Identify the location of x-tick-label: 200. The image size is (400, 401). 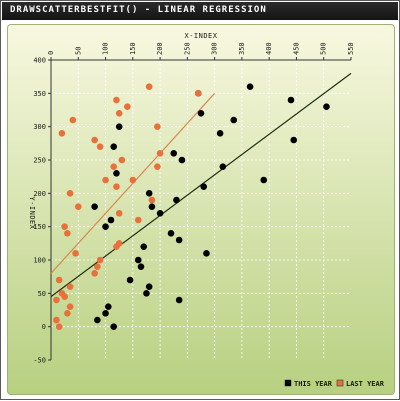
(160, 48).